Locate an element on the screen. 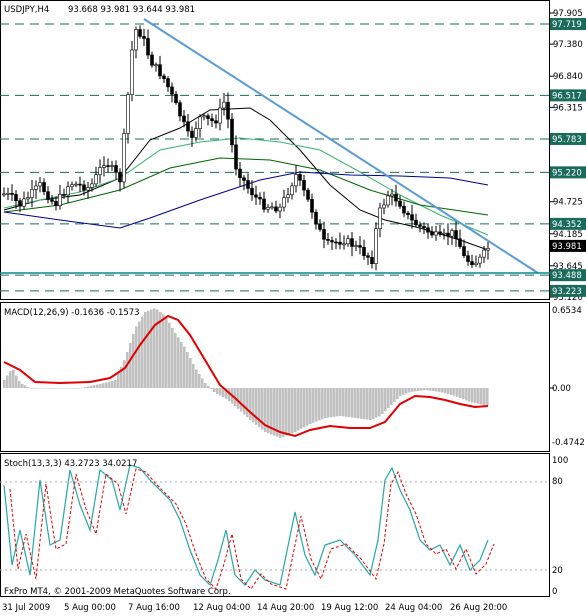 This screenshot has width=586, height=616. macd-tick-zero: 0.00 is located at coordinates (561, 389).